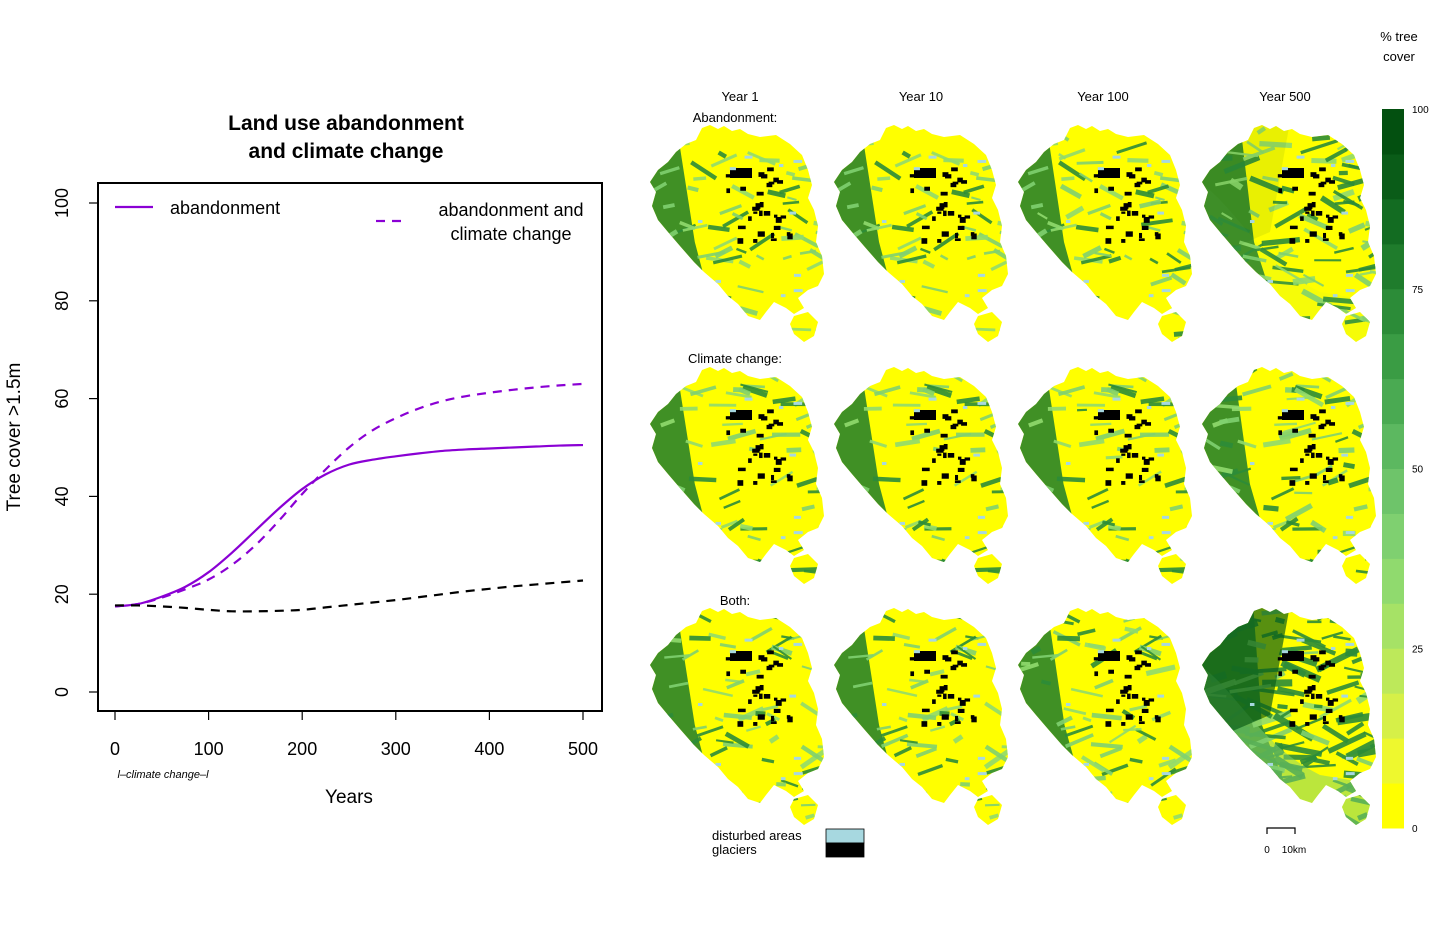 This screenshot has height=927, width=1439. Describe the element at coordinates (396, 749) in the screenshot. I see `x-tick-label: 300` at that location.